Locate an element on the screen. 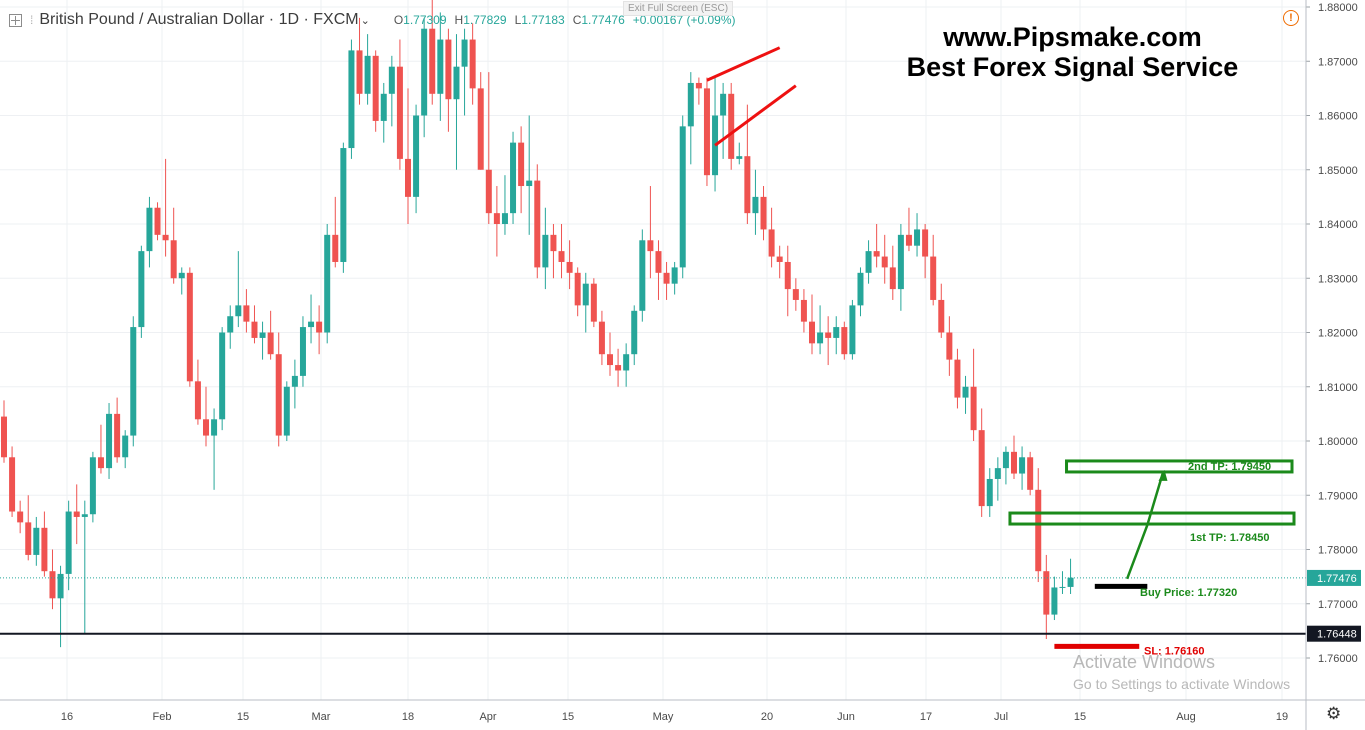 This screenshot has width=1365, height=730. x-tick-label: Apr is located at coordinates (487, 717).